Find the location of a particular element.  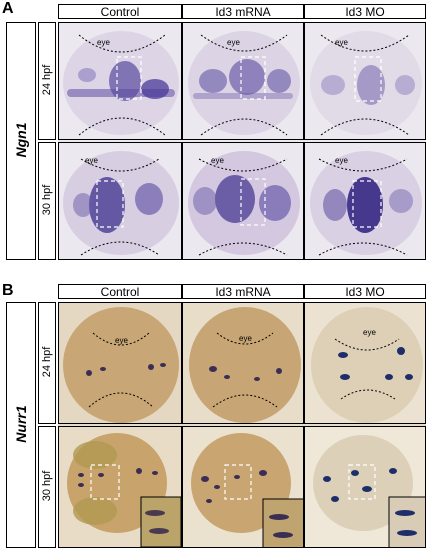

image-nurr1-30hpf-control is located at coordinates (120, 487).